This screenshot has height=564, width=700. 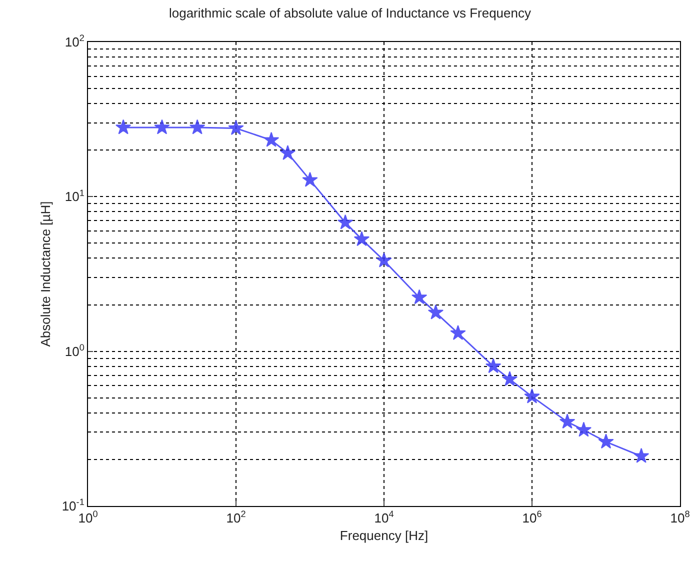 What do you see at coordinates (350, 13) in the screenshot?
I see `chart-title: logarithmic scale of absolute value of Inductance vs Frequency` at bounding box center [350, 13].